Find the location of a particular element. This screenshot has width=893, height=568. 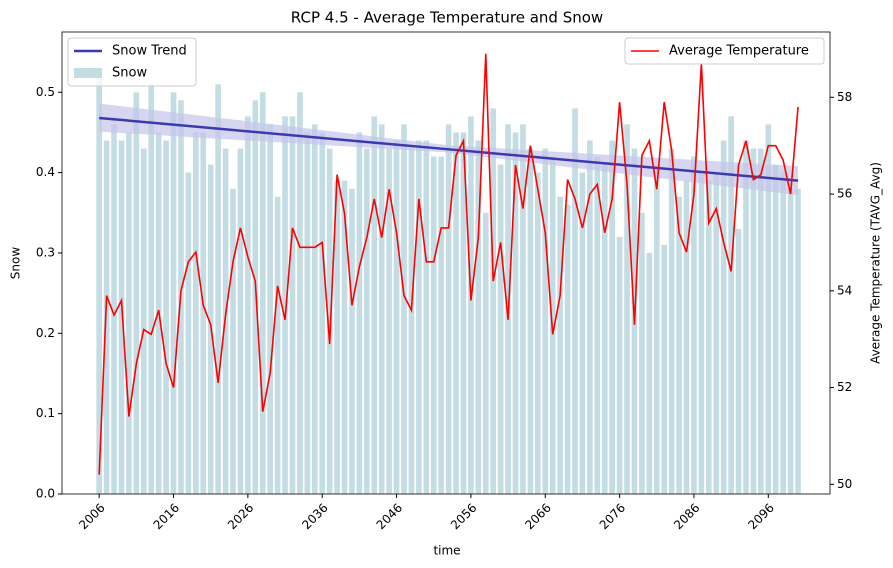

trend-line is located at coordinates (449, 149).